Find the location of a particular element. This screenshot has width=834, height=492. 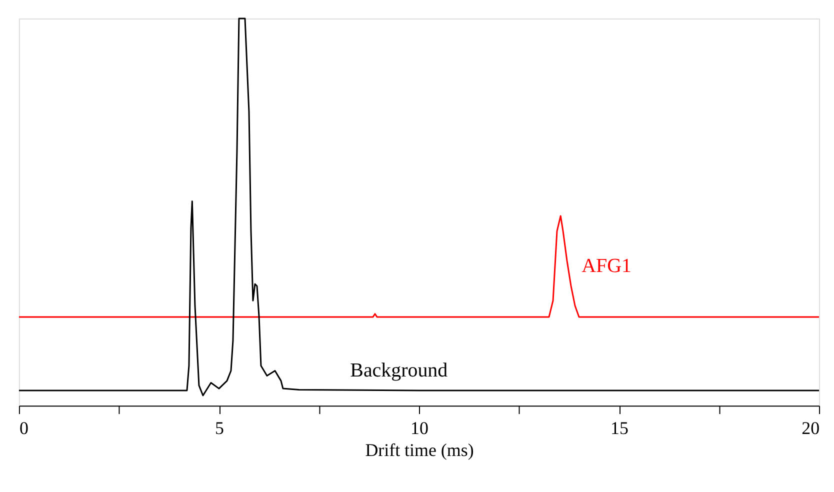

x-tick-label: 20 is located at coordinates (811, 428).